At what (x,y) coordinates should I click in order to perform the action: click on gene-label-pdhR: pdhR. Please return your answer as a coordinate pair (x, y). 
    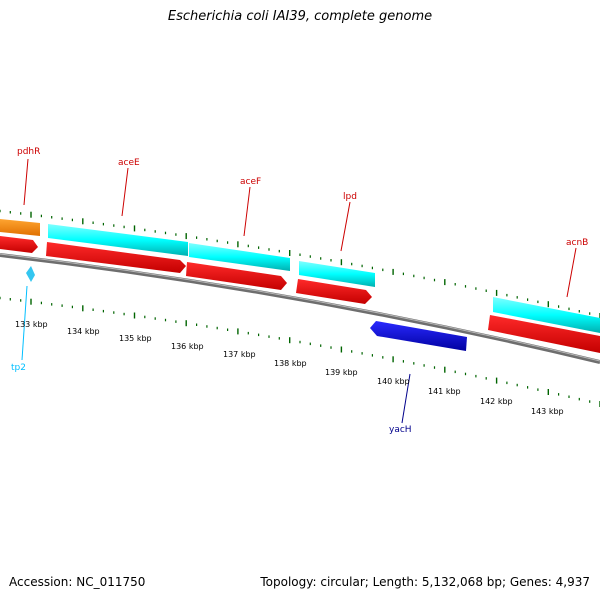
    Looking at the image, I should click on (28, 152).